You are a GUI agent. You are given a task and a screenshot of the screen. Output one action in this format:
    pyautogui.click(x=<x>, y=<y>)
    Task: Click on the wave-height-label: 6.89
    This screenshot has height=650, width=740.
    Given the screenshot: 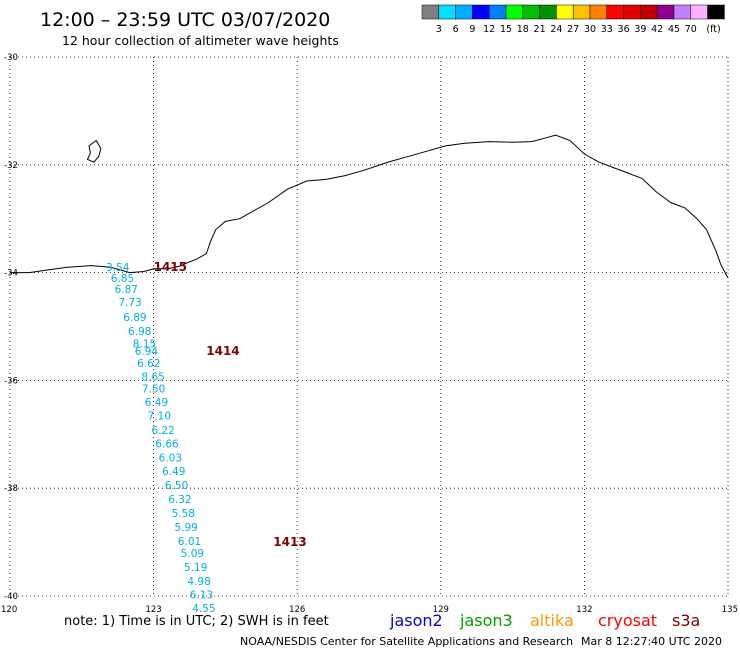 What is the action you would take?
    pyautogui.click(x=134, y=318)
    